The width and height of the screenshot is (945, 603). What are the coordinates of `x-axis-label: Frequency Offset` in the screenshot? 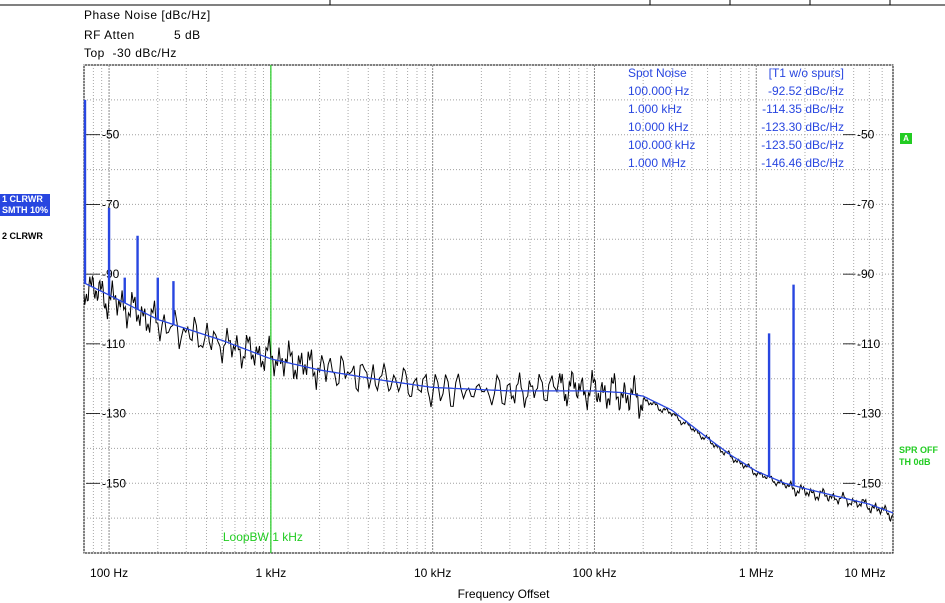 It's located at (504, 594).